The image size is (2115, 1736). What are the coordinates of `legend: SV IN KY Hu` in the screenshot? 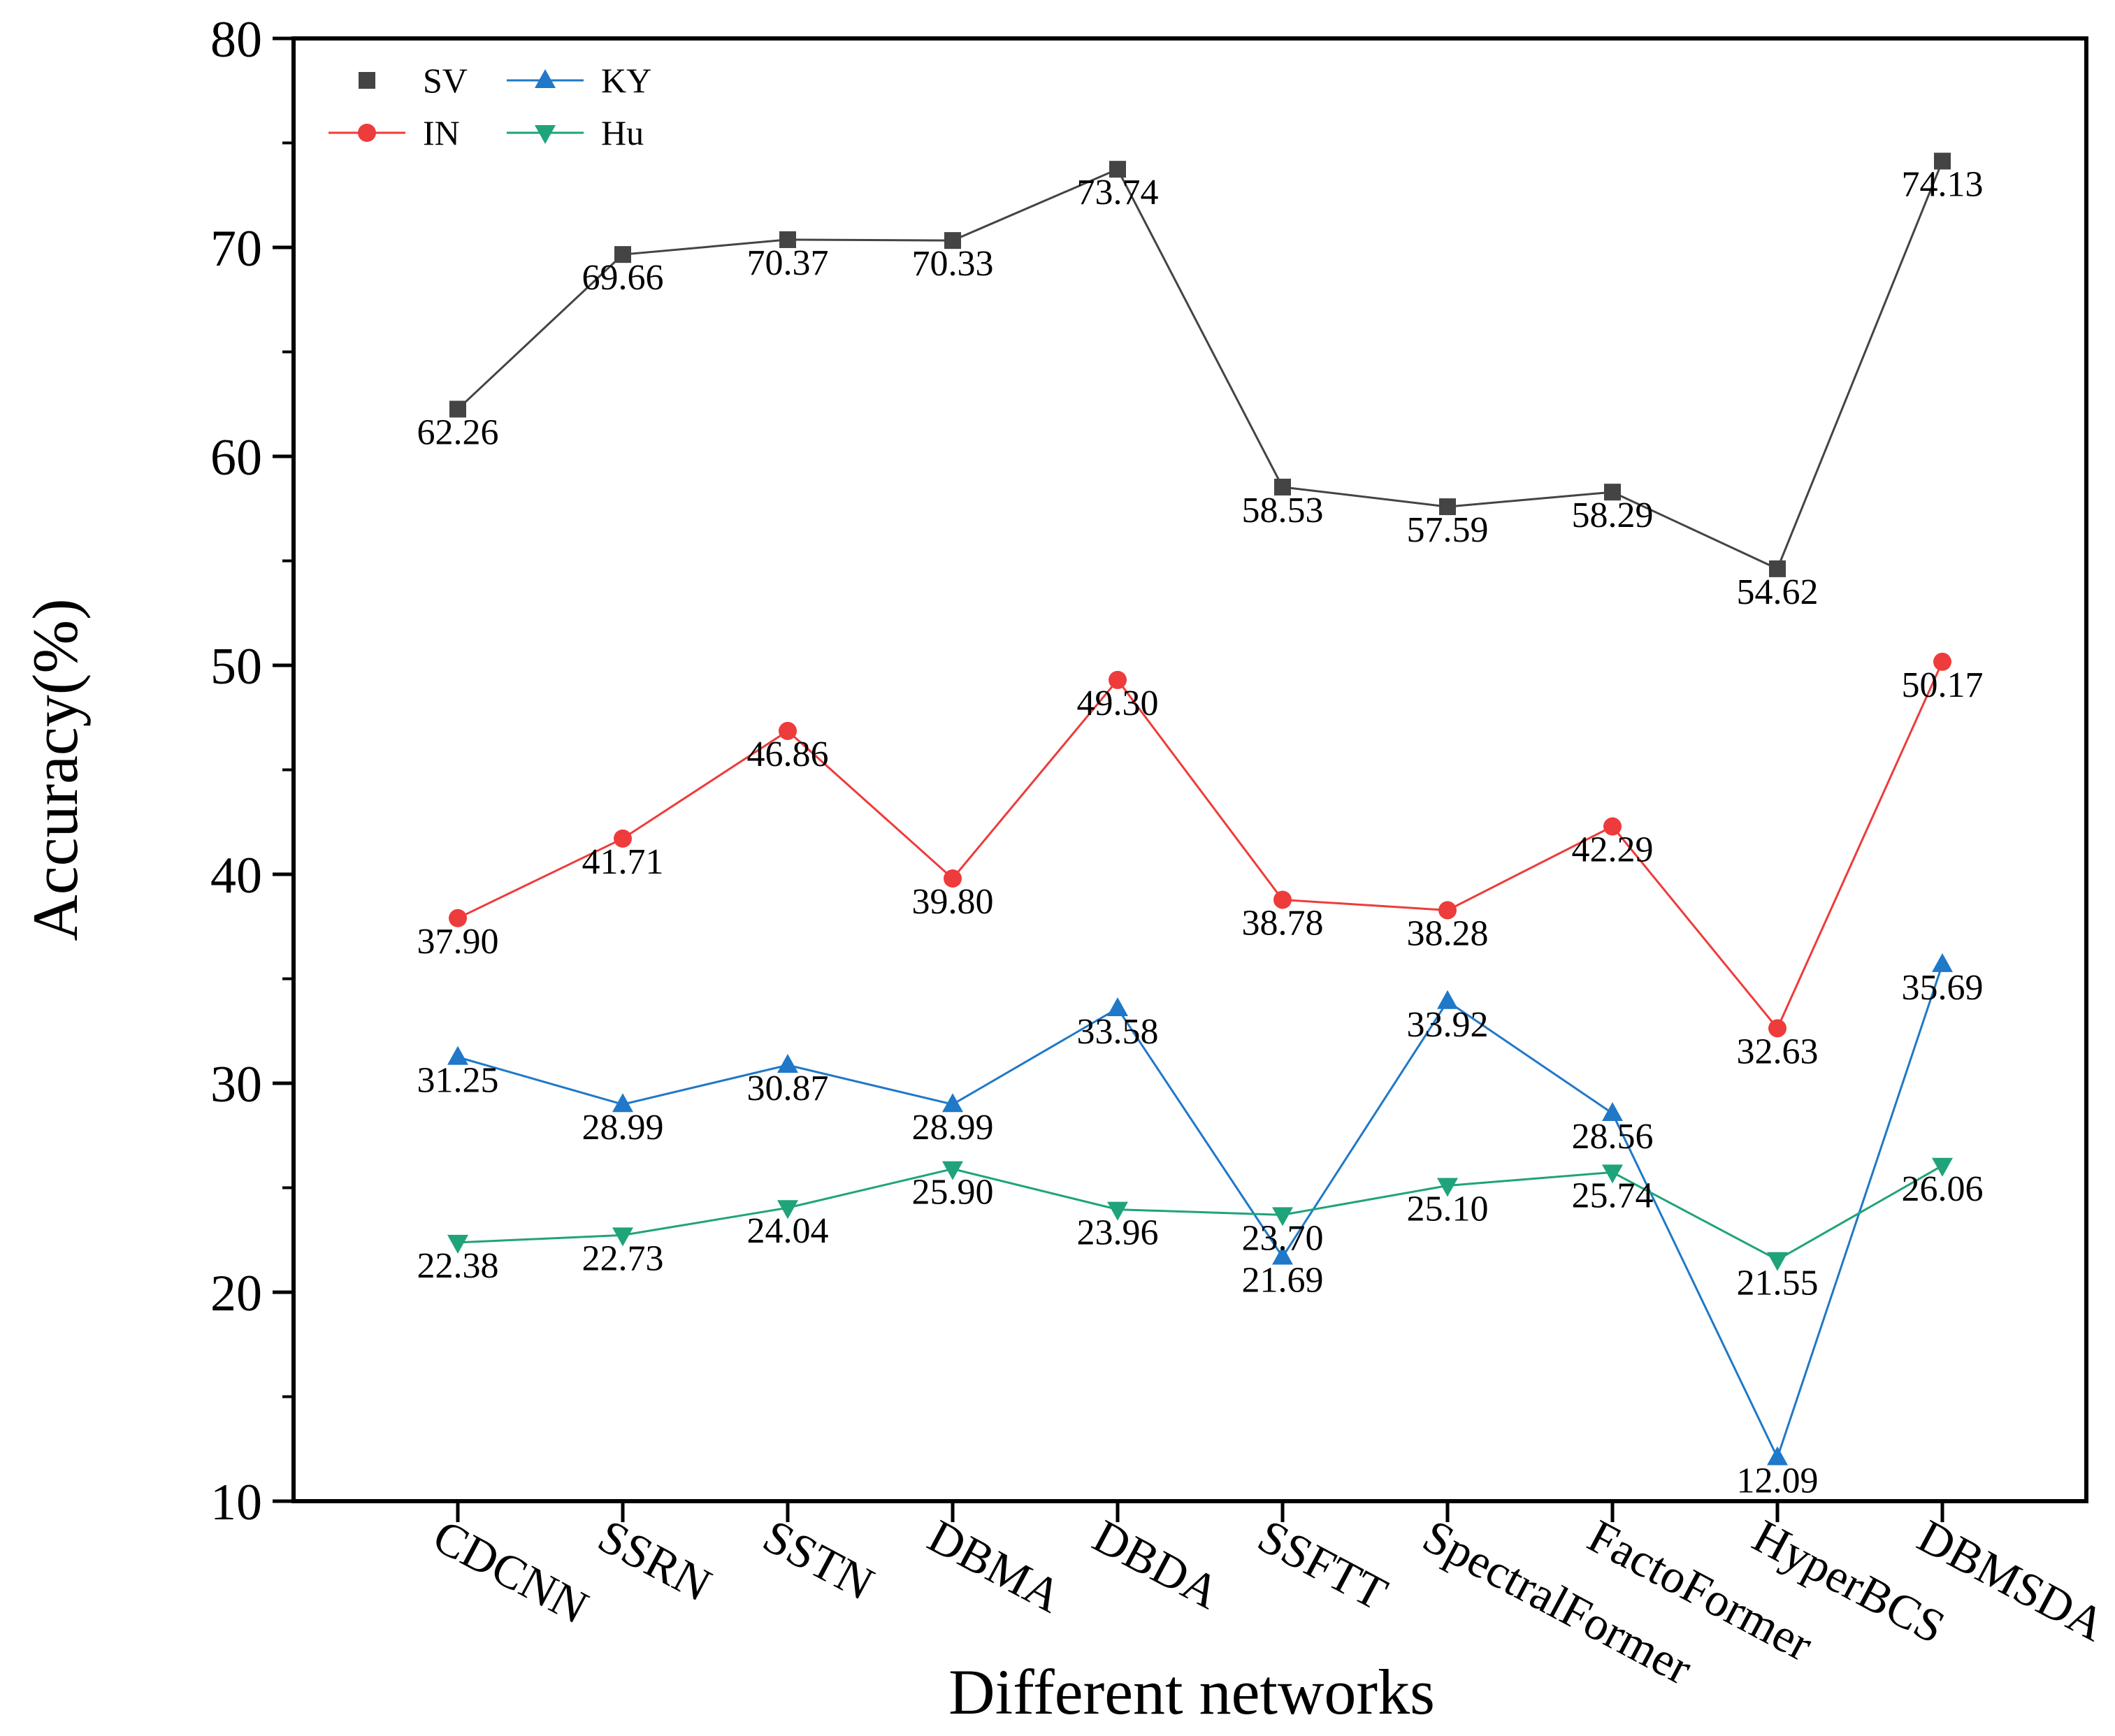 It's located at (490, 106).